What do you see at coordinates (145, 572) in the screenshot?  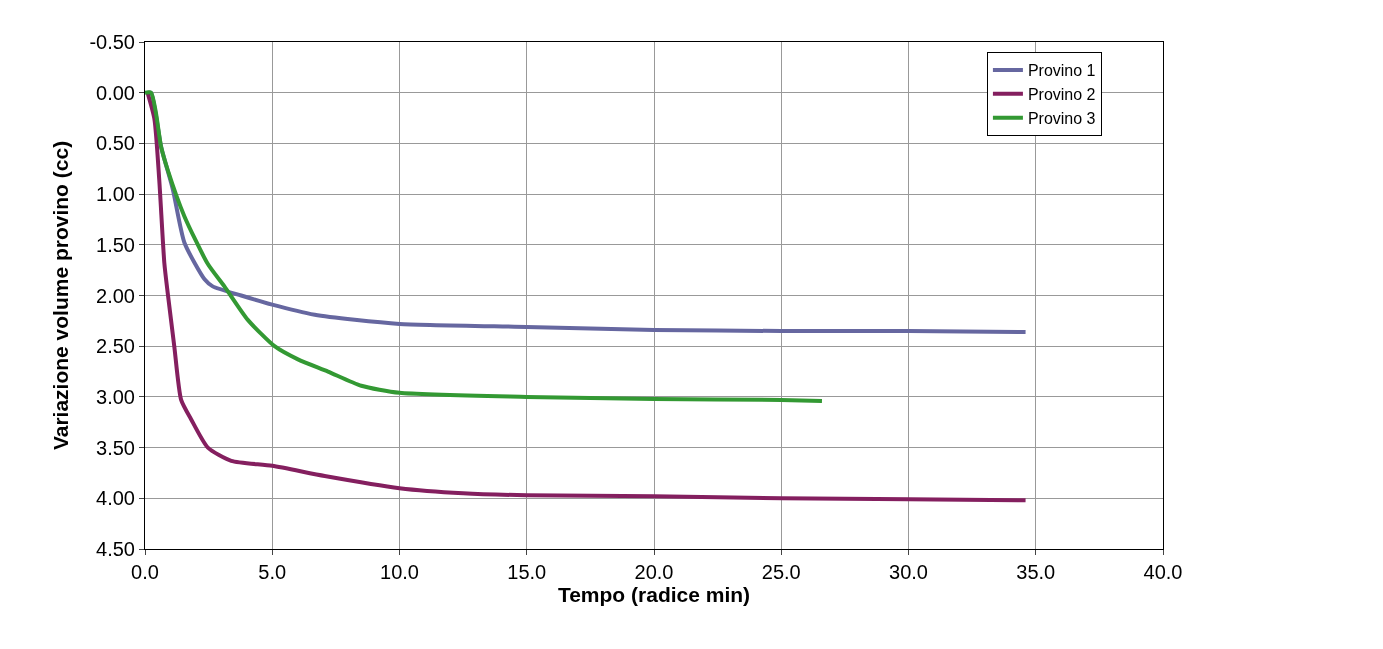 I see `x-tick-label: 0.0` at bounding box center [145, 572].